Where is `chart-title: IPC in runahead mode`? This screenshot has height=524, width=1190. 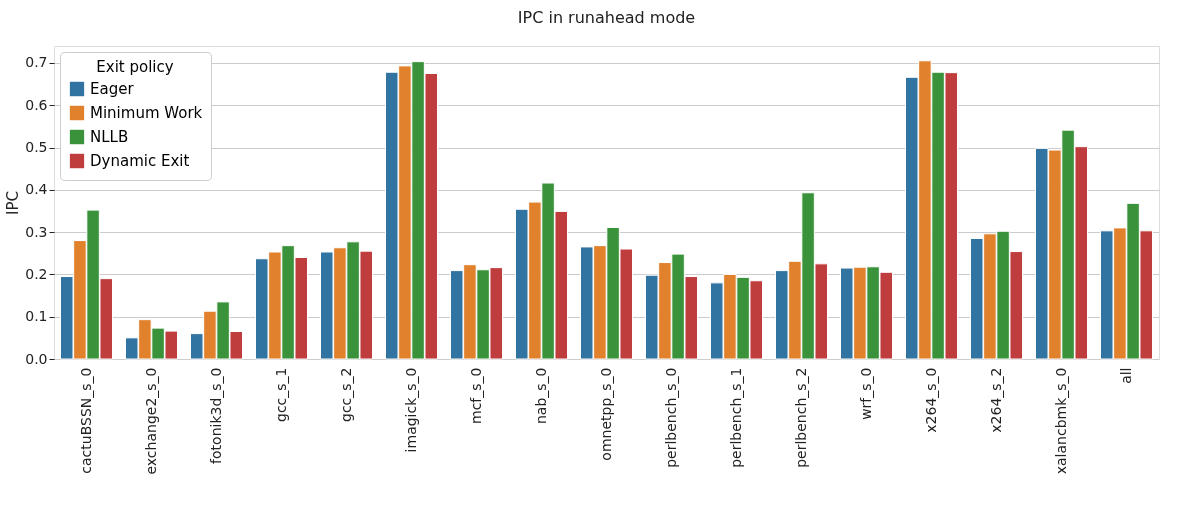
chart-title: IPC in runahead mode is located at coordinates (606, 17).